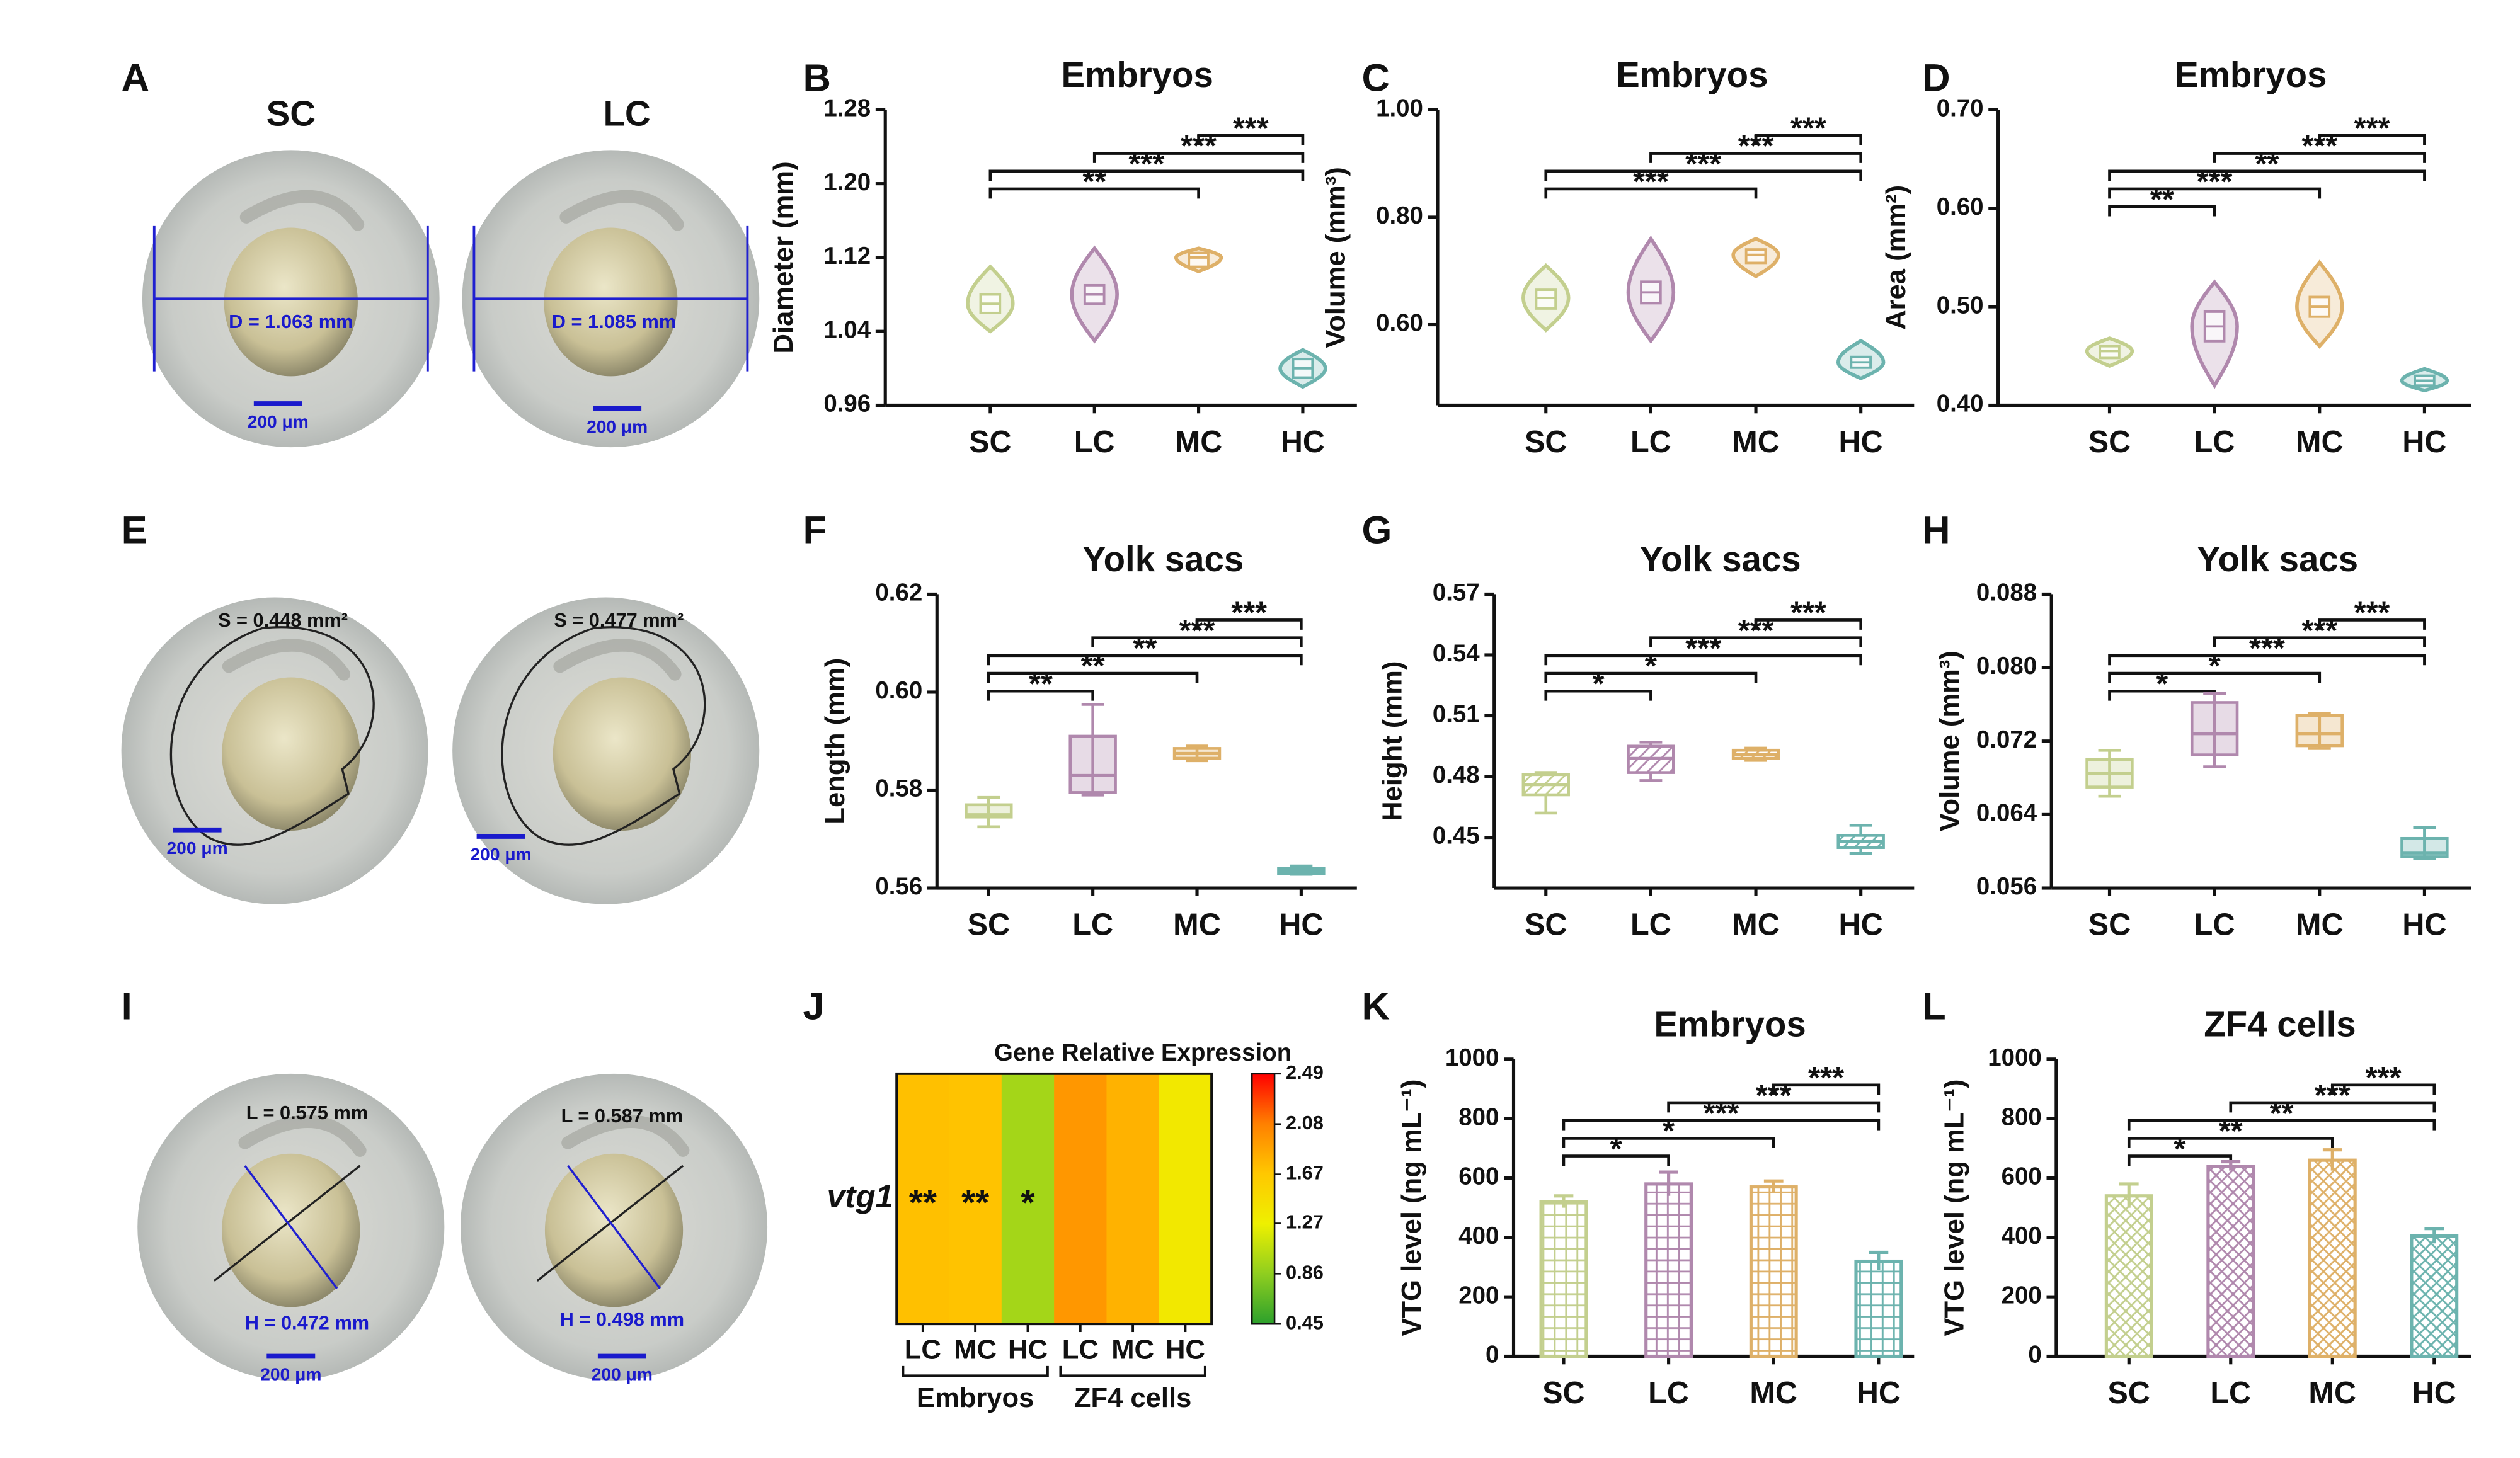 This screenshot has height=1458, width=2520. Describe the element at coordinates (619, 620) in the screenshot. I see `measure-label: S = 0.477 mm²` at that location.